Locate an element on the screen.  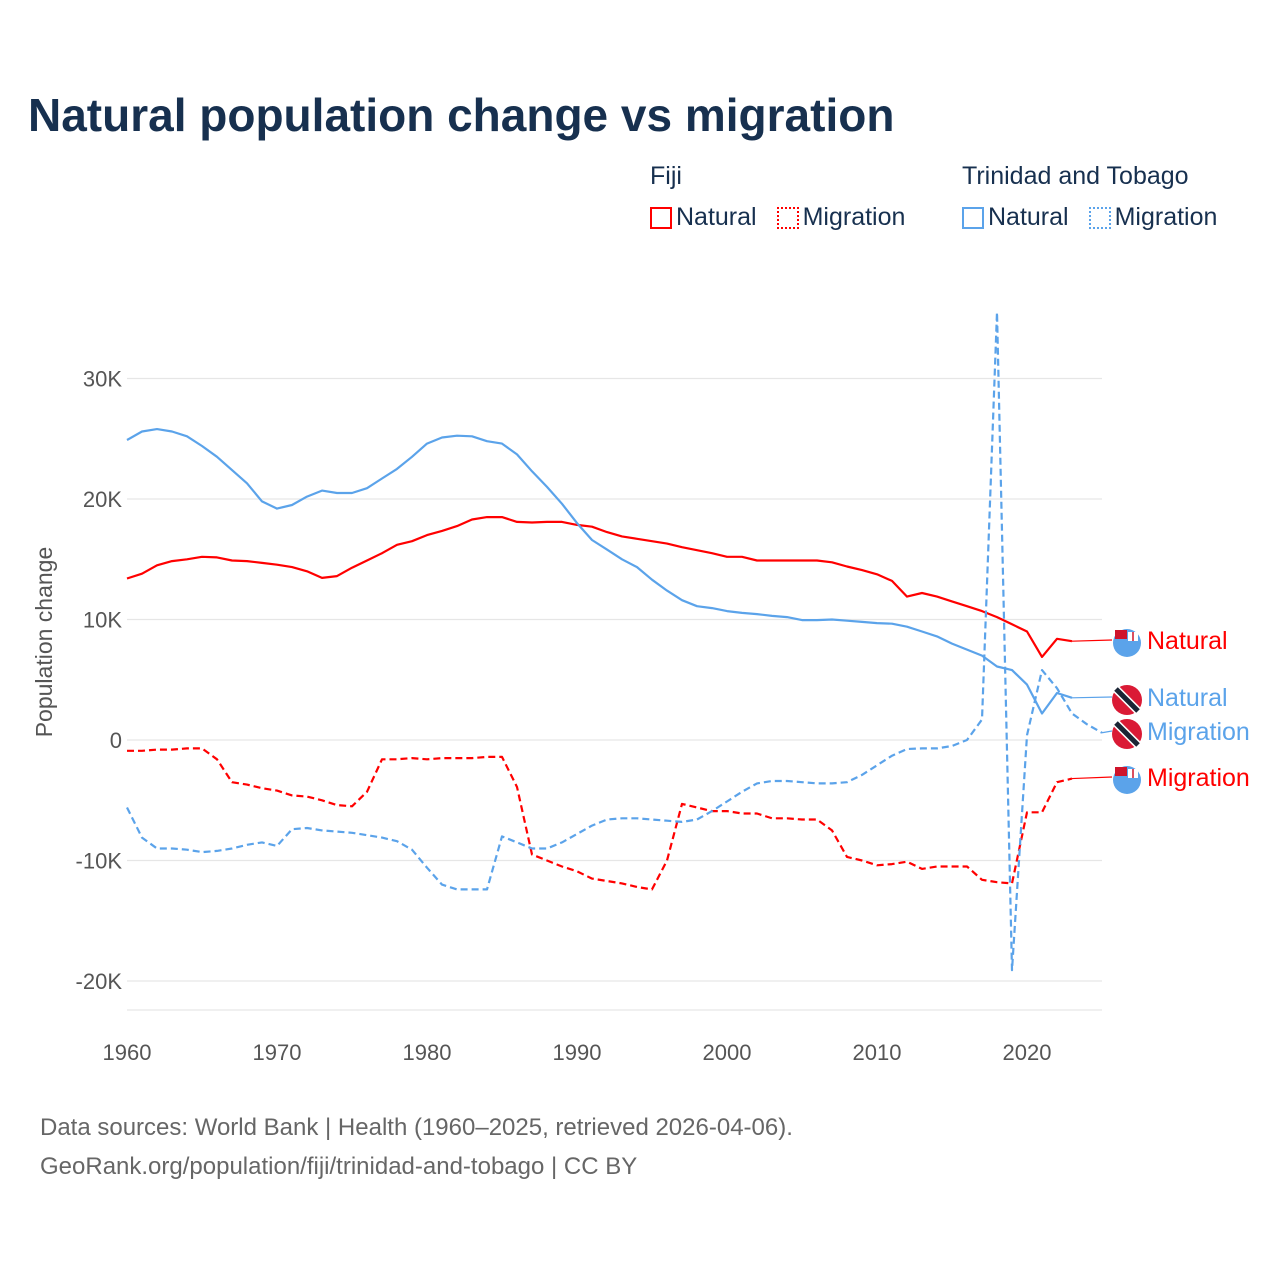
y-tick-label: -20K is located at coordinates (99, 981).